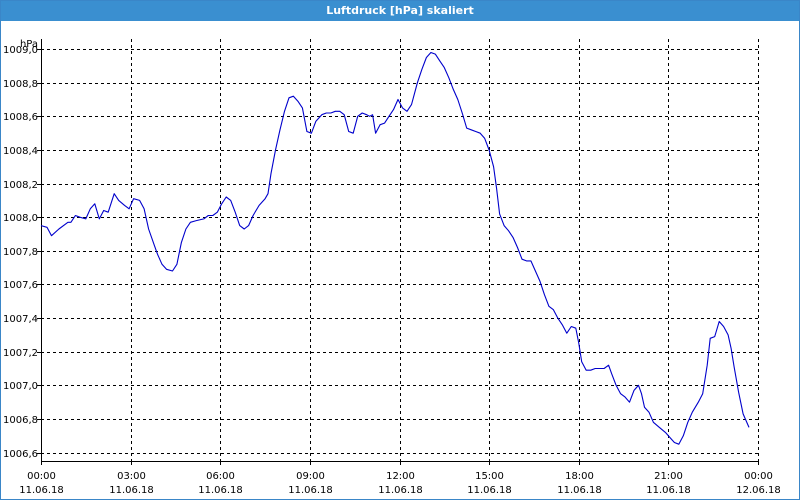 The height and width of the screenshot is (500, 800). What do you see at coordinates (20, 252) in the screenshot?
I see `y-tick-label: 1007,8` at bounding box center [20, 252].